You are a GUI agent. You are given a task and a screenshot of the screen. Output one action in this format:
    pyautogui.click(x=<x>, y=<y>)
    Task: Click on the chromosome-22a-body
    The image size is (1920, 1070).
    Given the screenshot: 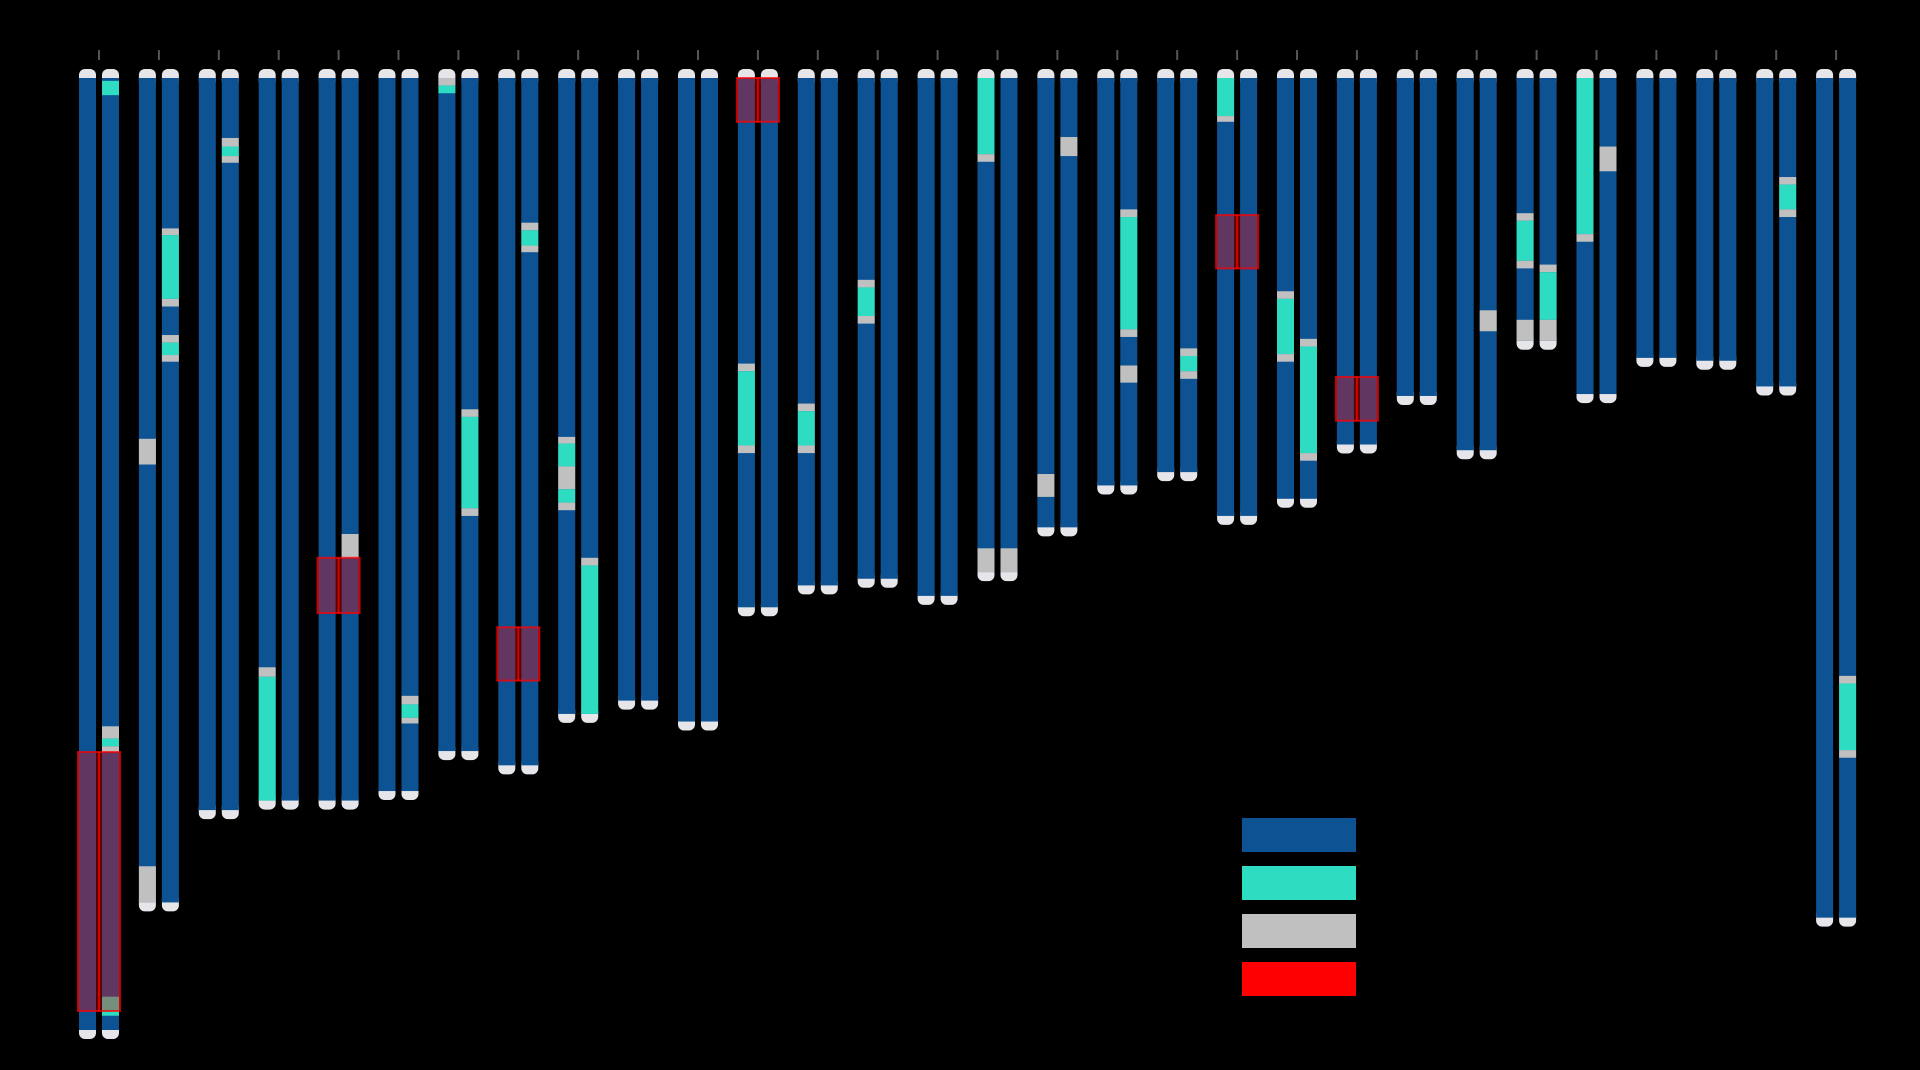 What is the action you would take?
    pyautogui.click(x=1345, y=261)
    